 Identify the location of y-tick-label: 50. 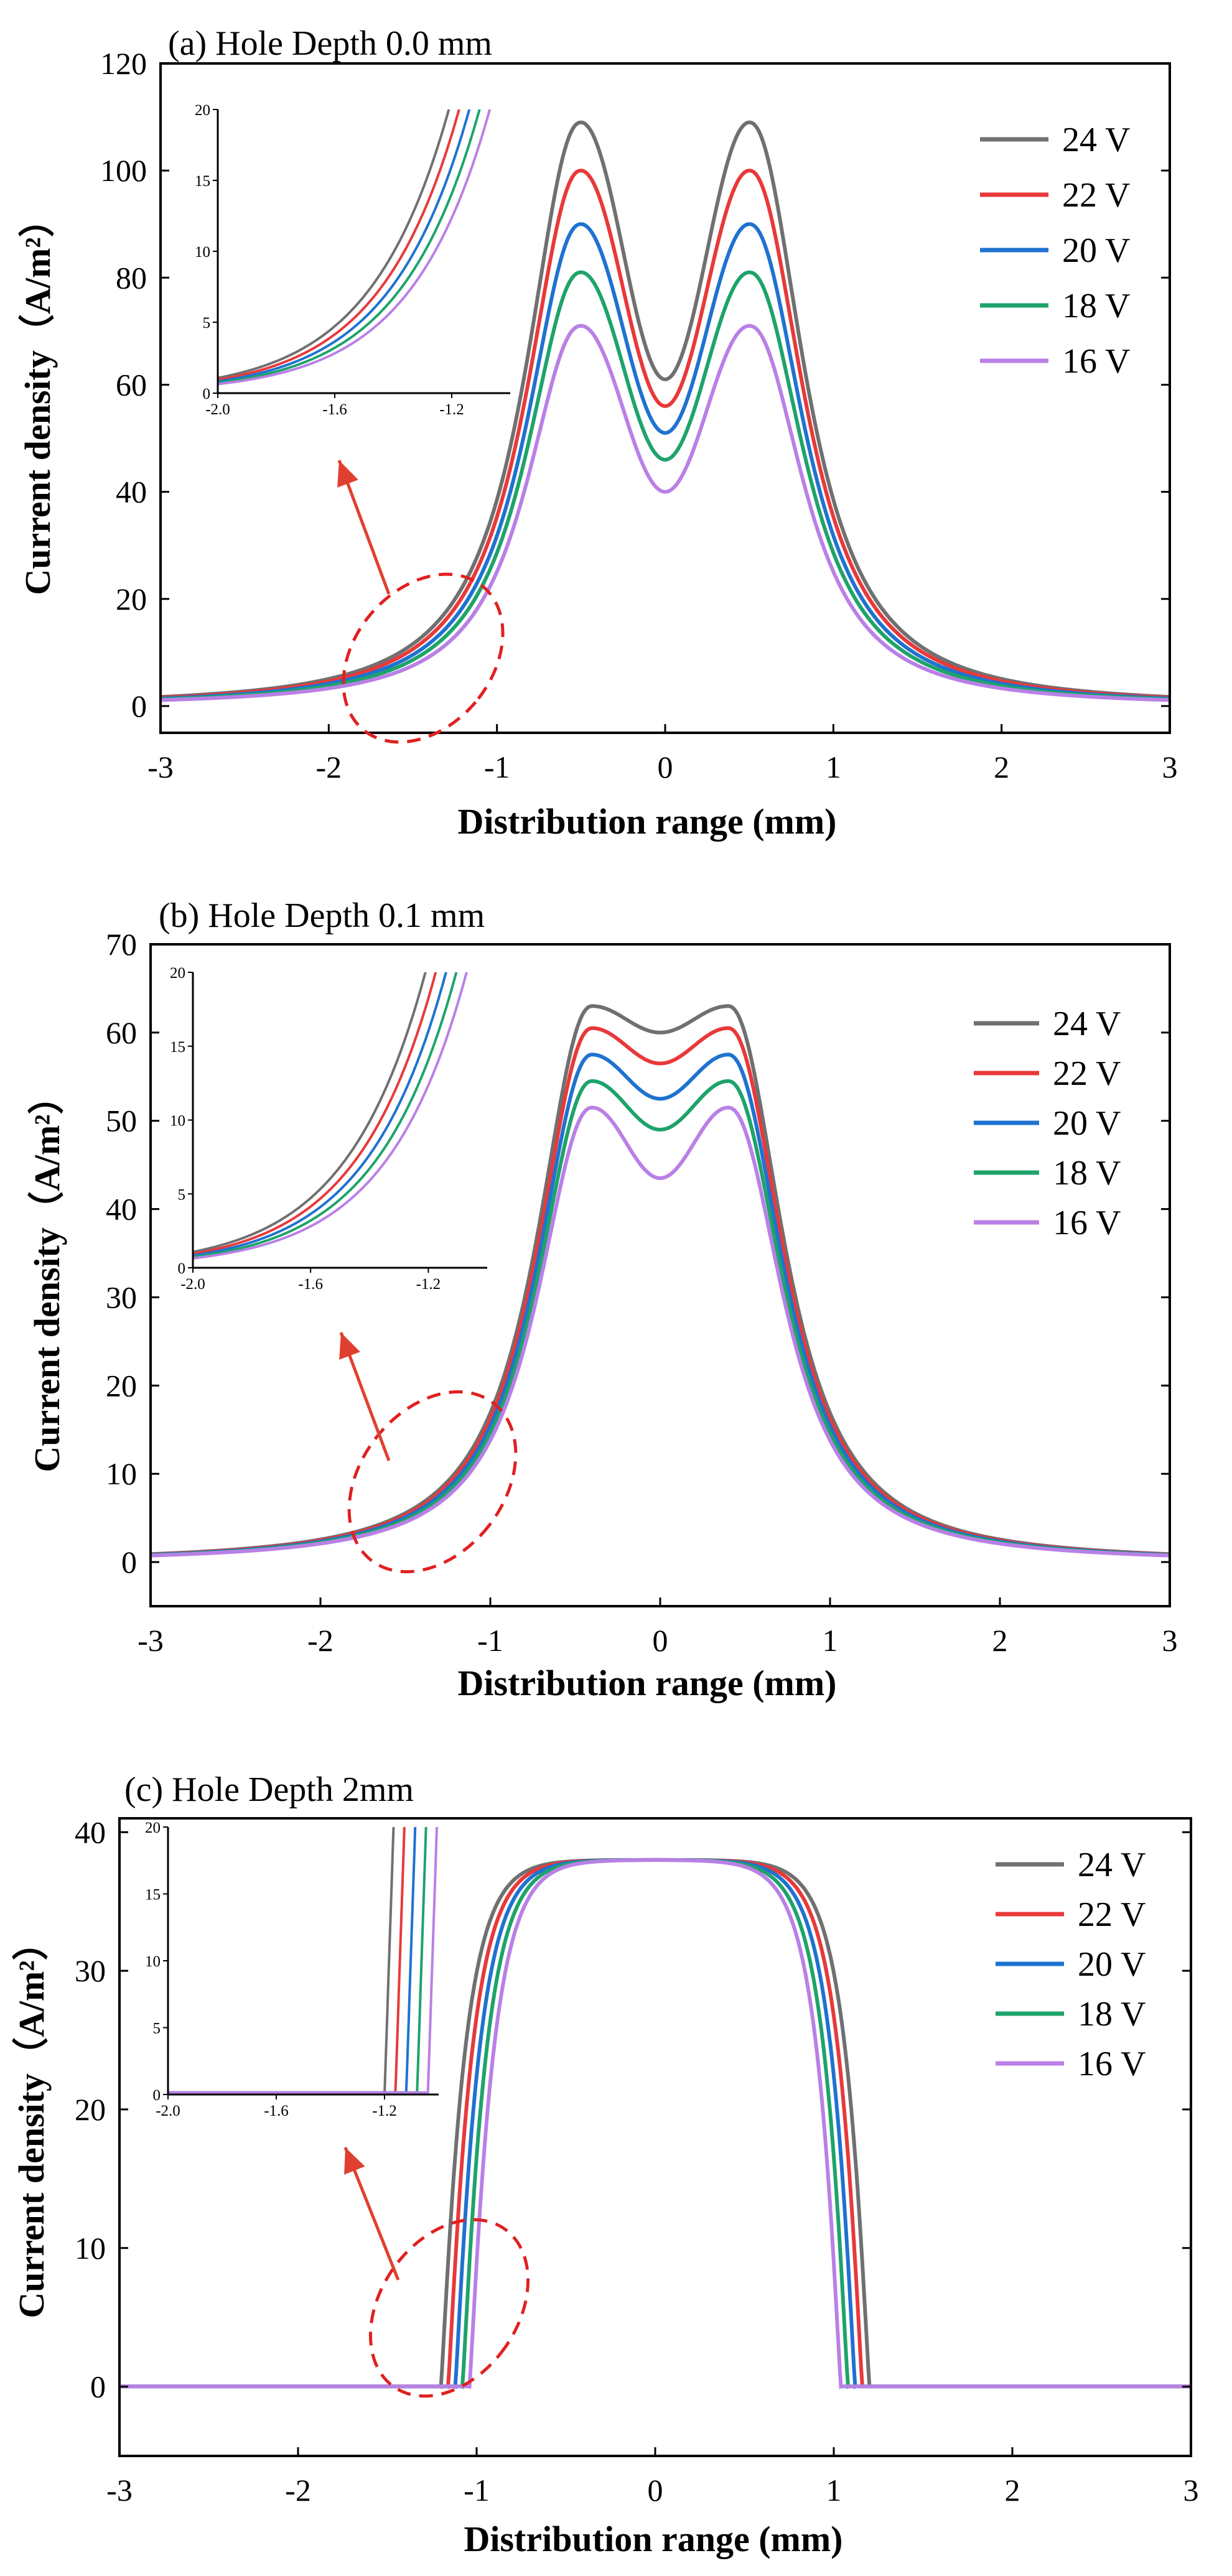
(121, 1121).